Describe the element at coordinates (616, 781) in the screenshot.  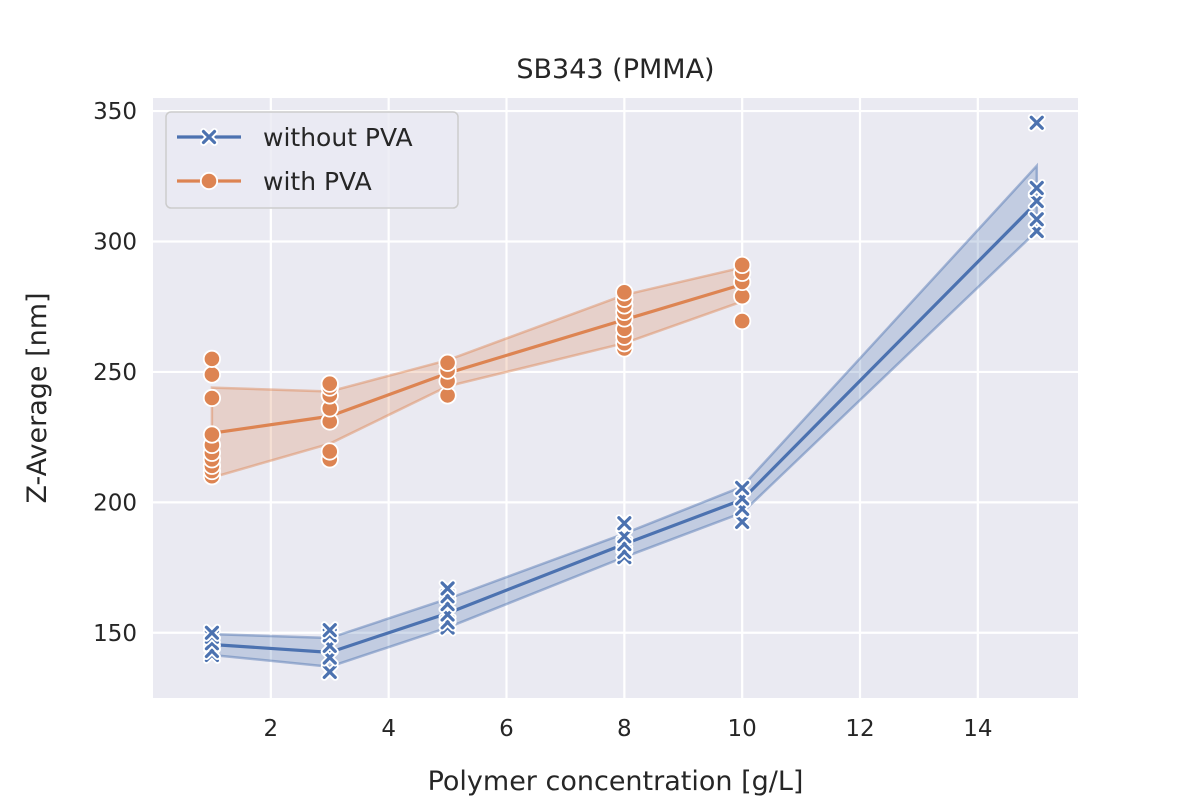
I see `x-axis-label: Polymer concentration [g/L]` at that location.